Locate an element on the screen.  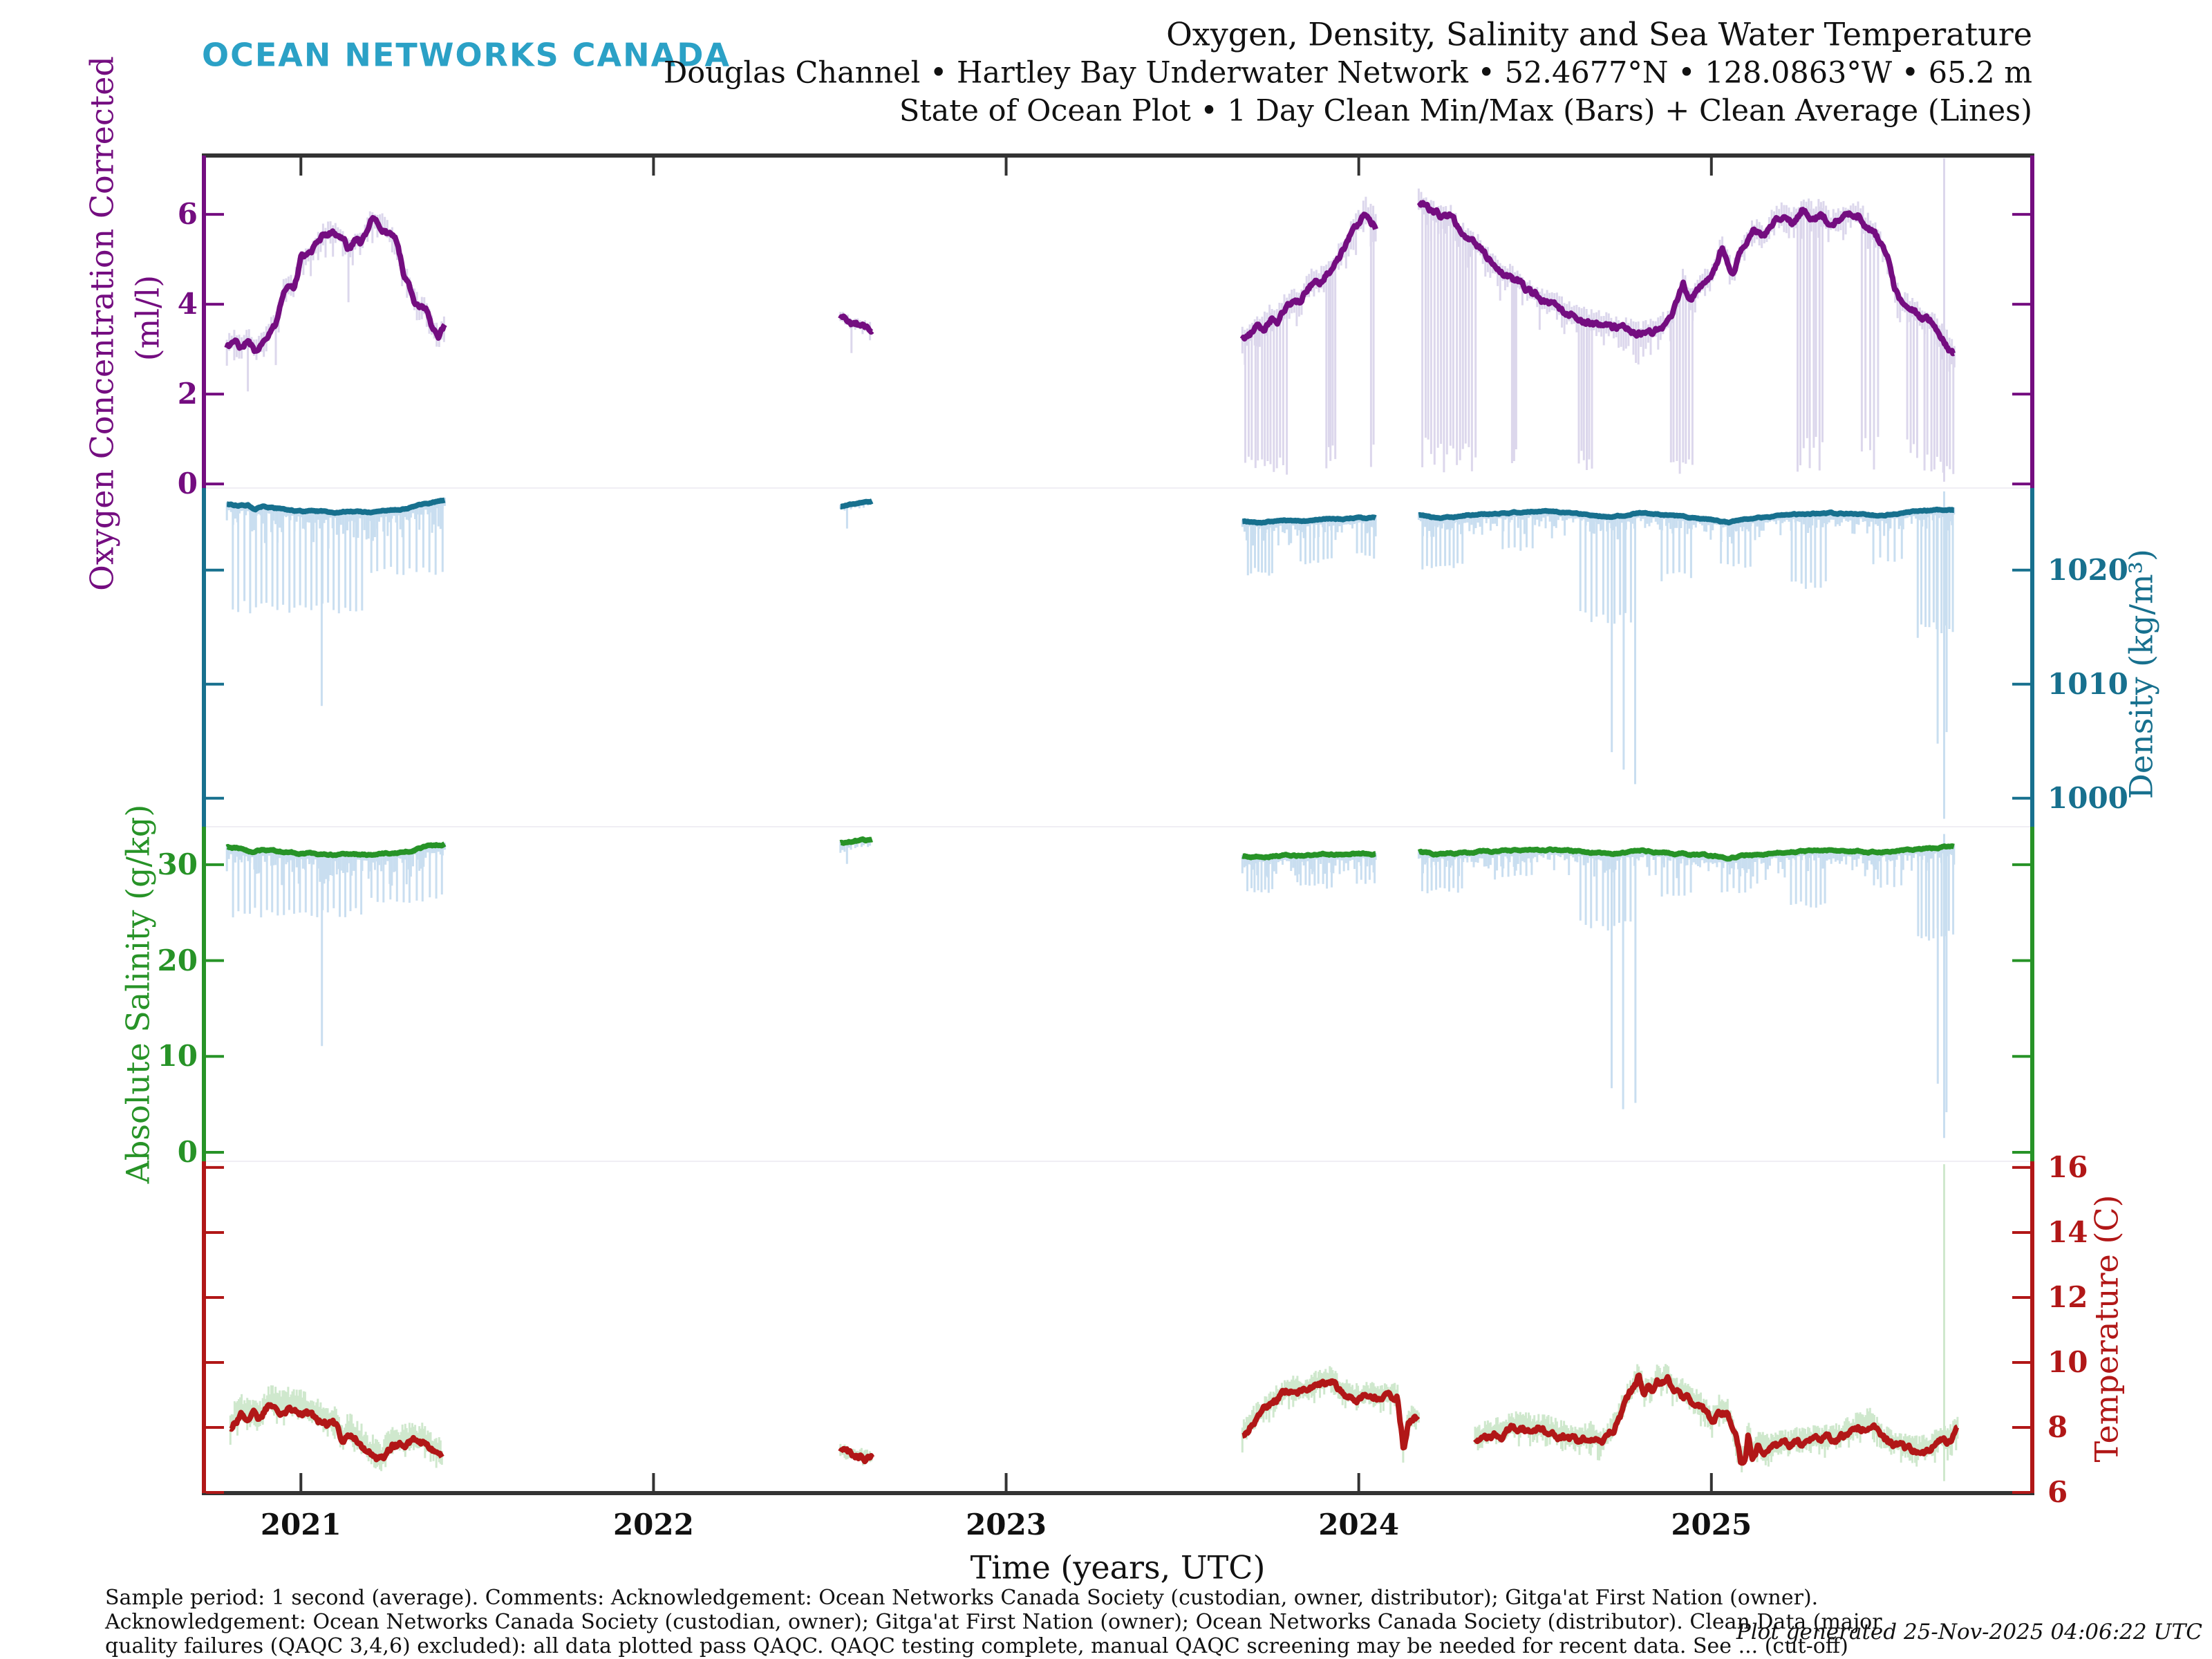
temperature-tick-label: 14 is located at coordinates (2067, 1232).